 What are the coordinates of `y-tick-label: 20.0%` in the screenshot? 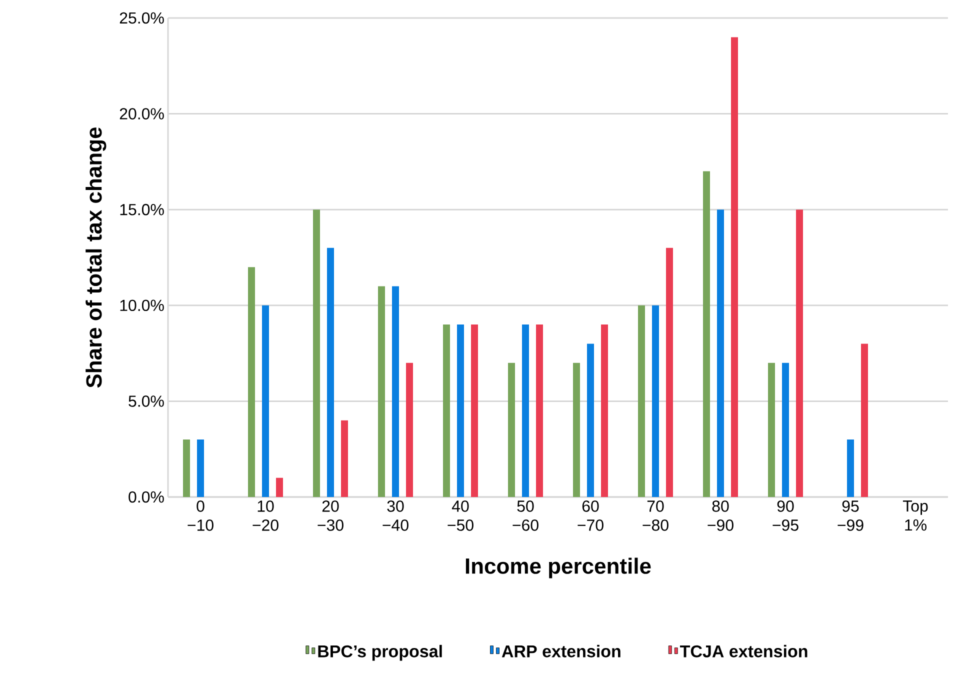 It's located at (142, 114).